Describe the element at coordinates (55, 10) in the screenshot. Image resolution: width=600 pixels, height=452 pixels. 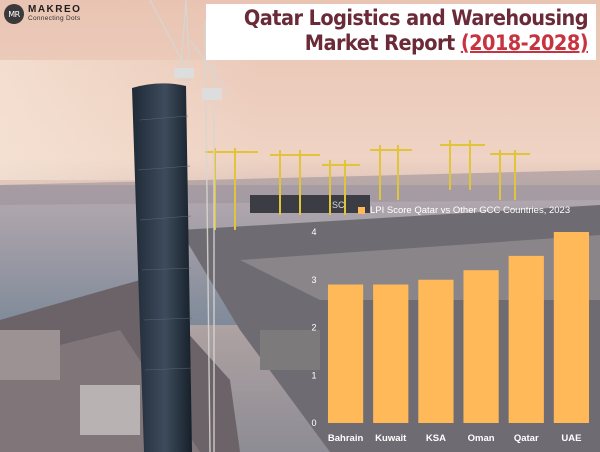
I see `brand-name: MAKREO` at that location.